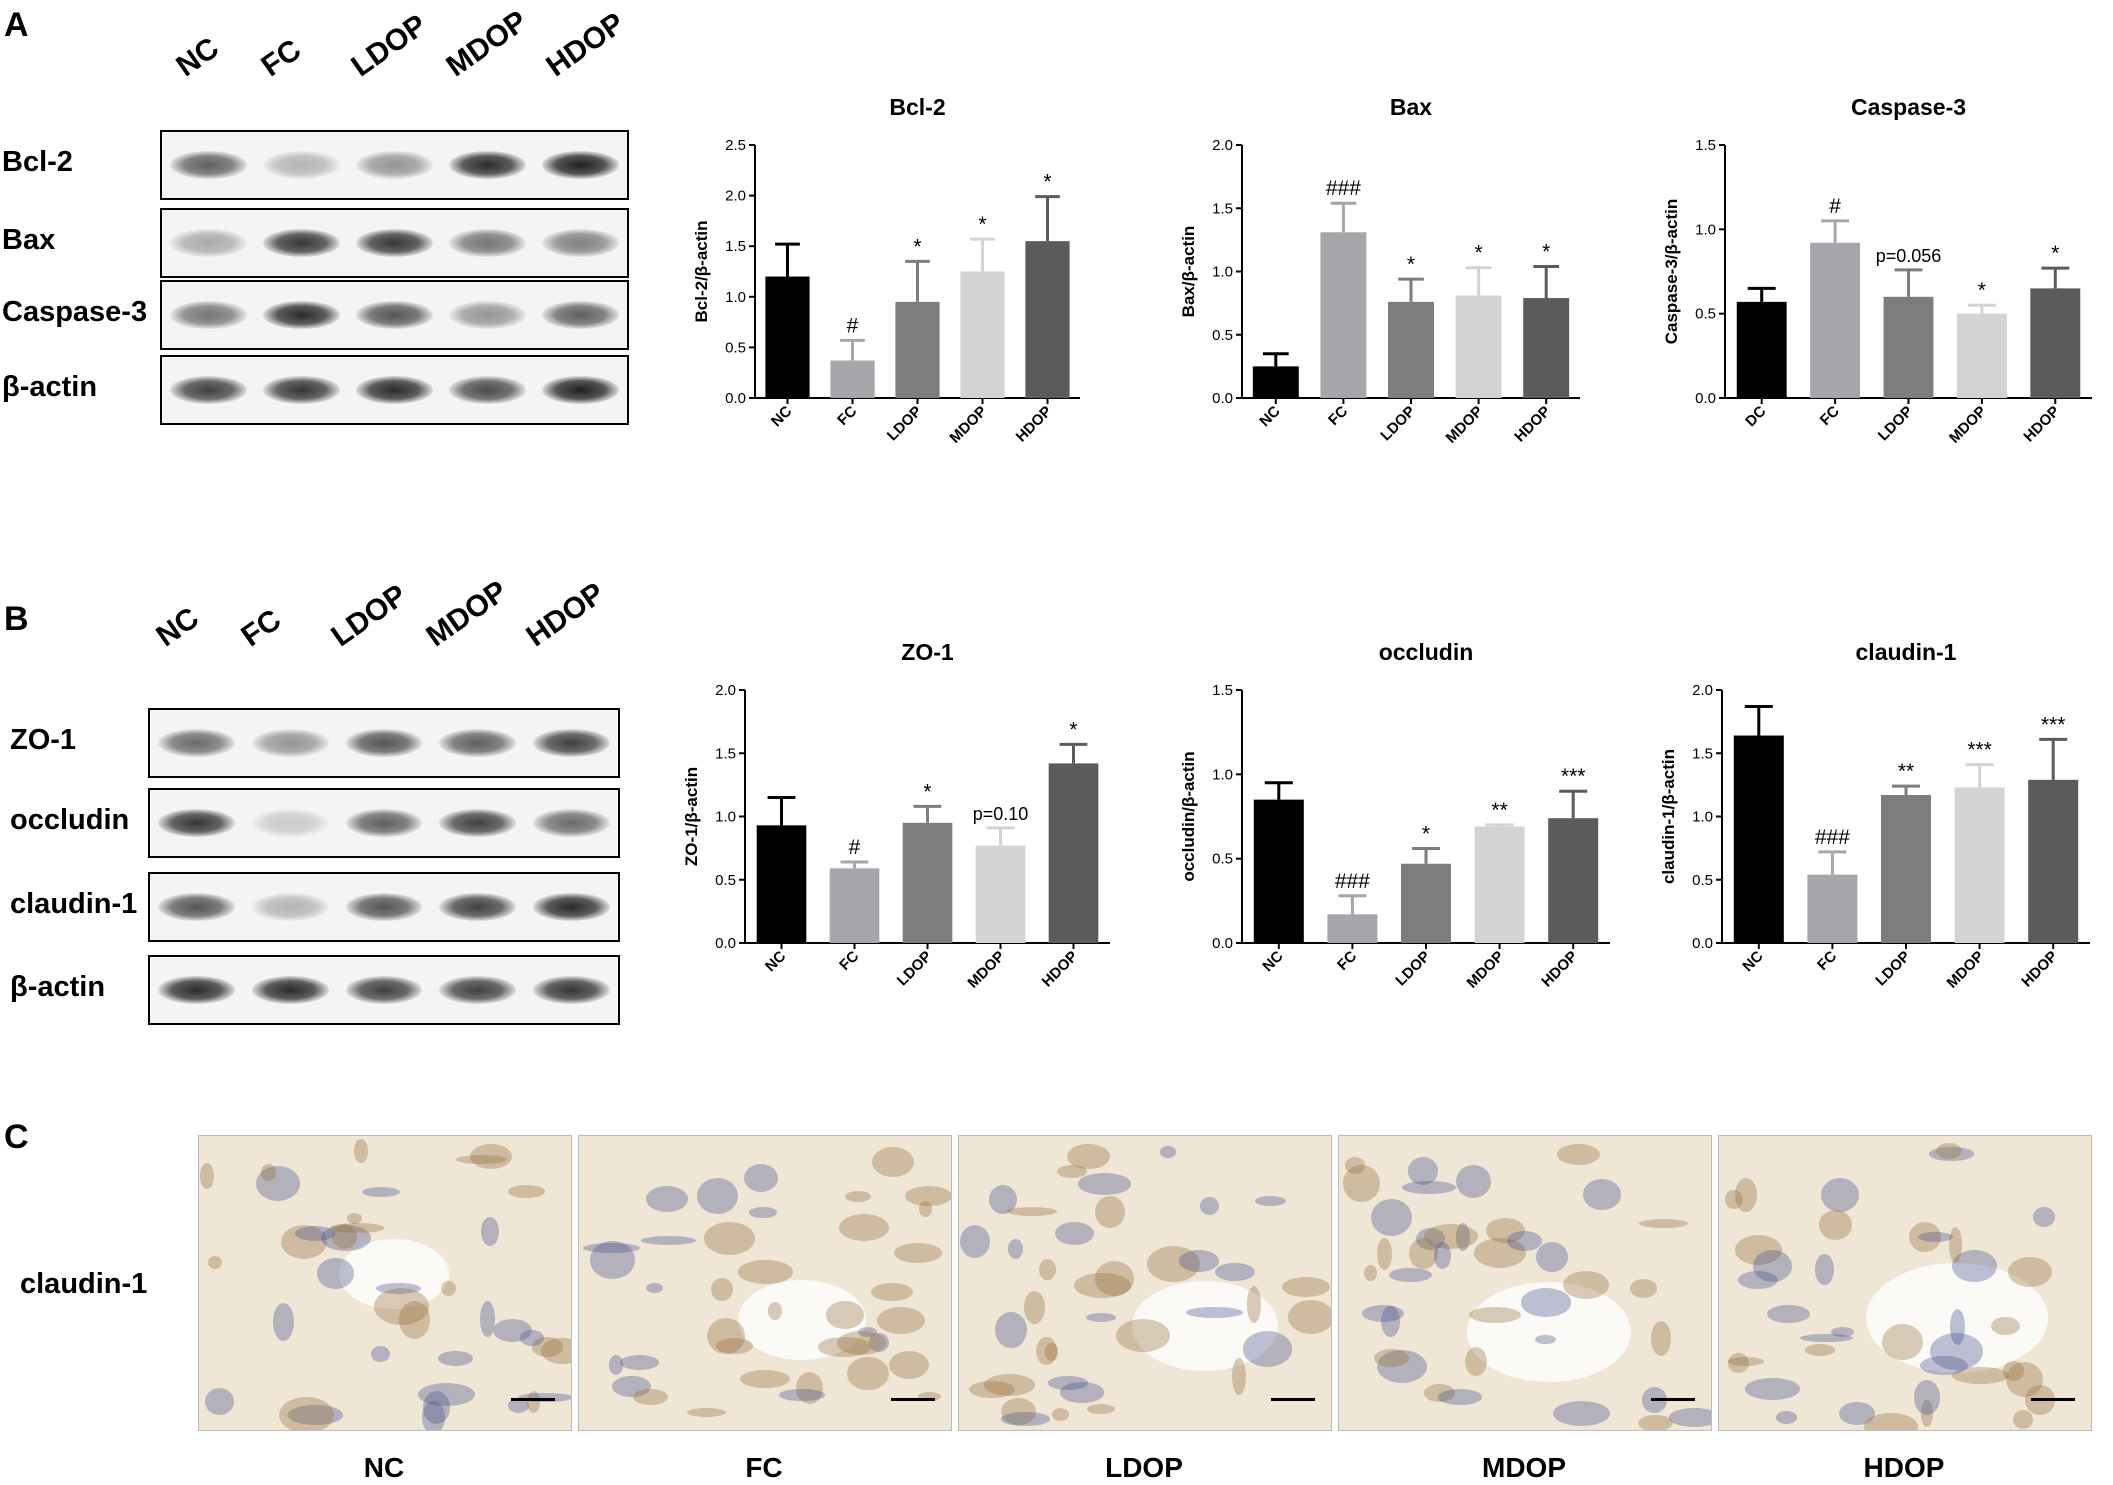 Image resolution: width=2113 pixels, height=1485 pixels. I want to click on ihc-group-label: LDOP, so click(1144, 1467).